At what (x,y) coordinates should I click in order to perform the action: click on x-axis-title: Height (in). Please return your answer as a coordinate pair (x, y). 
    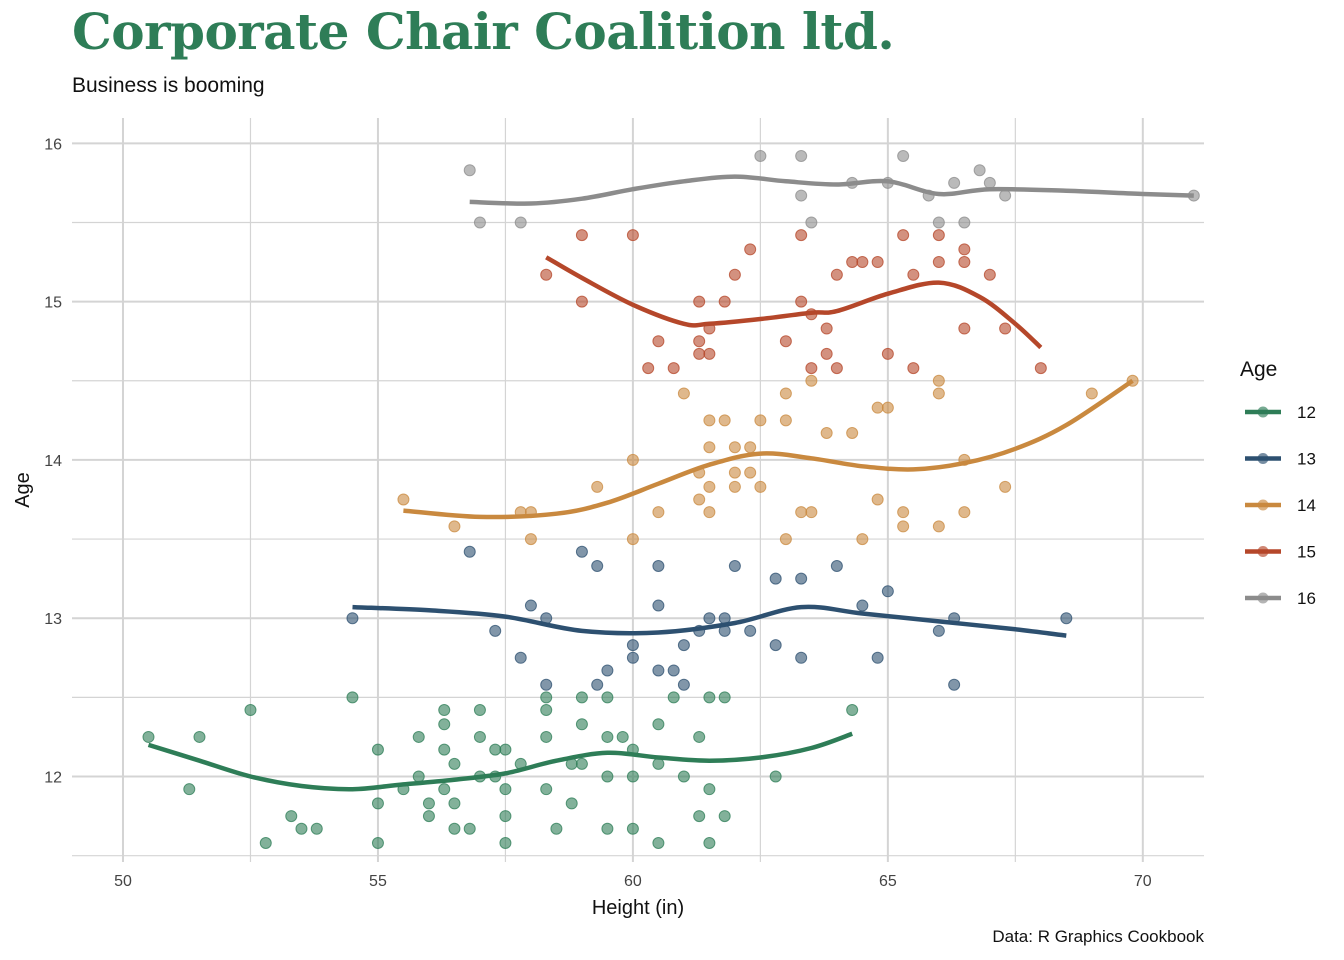
    Looking at the image, I should click on (638, 908).